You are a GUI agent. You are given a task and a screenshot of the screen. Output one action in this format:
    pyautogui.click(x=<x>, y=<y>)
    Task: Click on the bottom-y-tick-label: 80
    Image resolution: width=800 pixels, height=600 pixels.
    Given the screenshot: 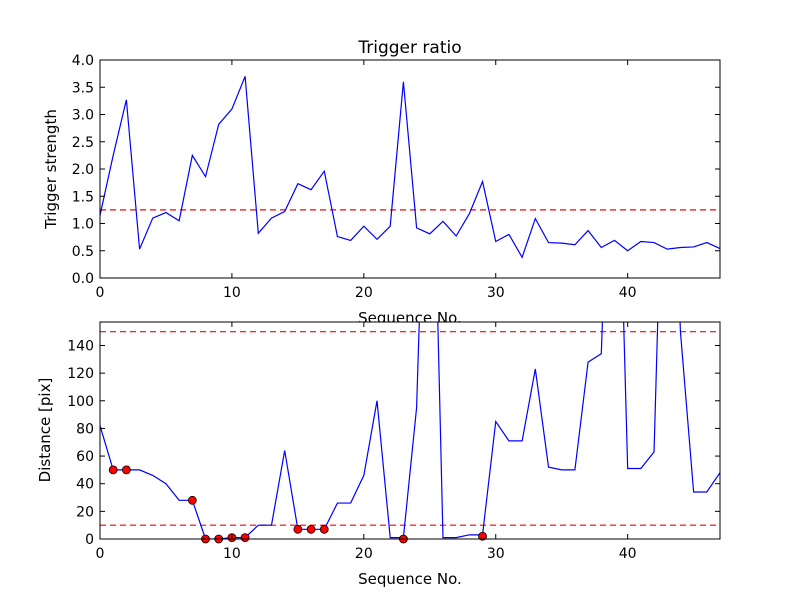 What is the action you would take?
    pyautogui.click(x=85, y=429)
    